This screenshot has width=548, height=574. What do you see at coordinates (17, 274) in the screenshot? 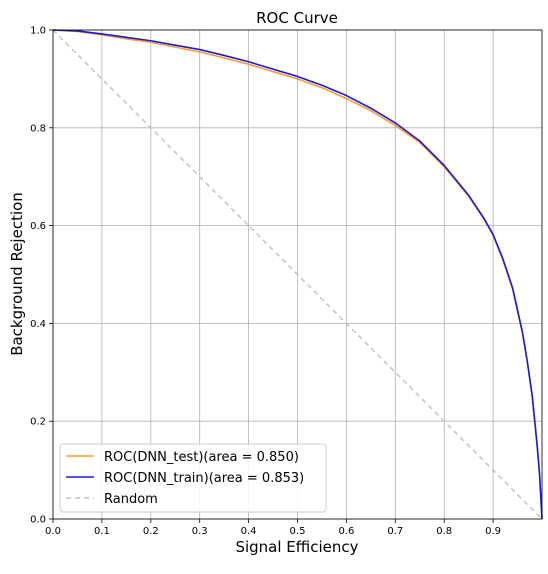
I see `y-axis-title: Background Rejection` at bounding box center [17, 274].